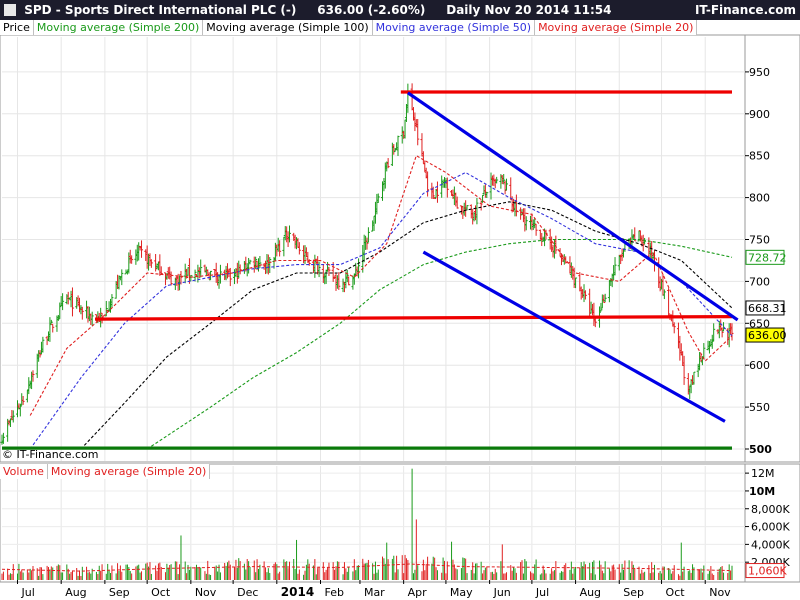  I want to click on price-tick-label: 600, so click(759, 365).